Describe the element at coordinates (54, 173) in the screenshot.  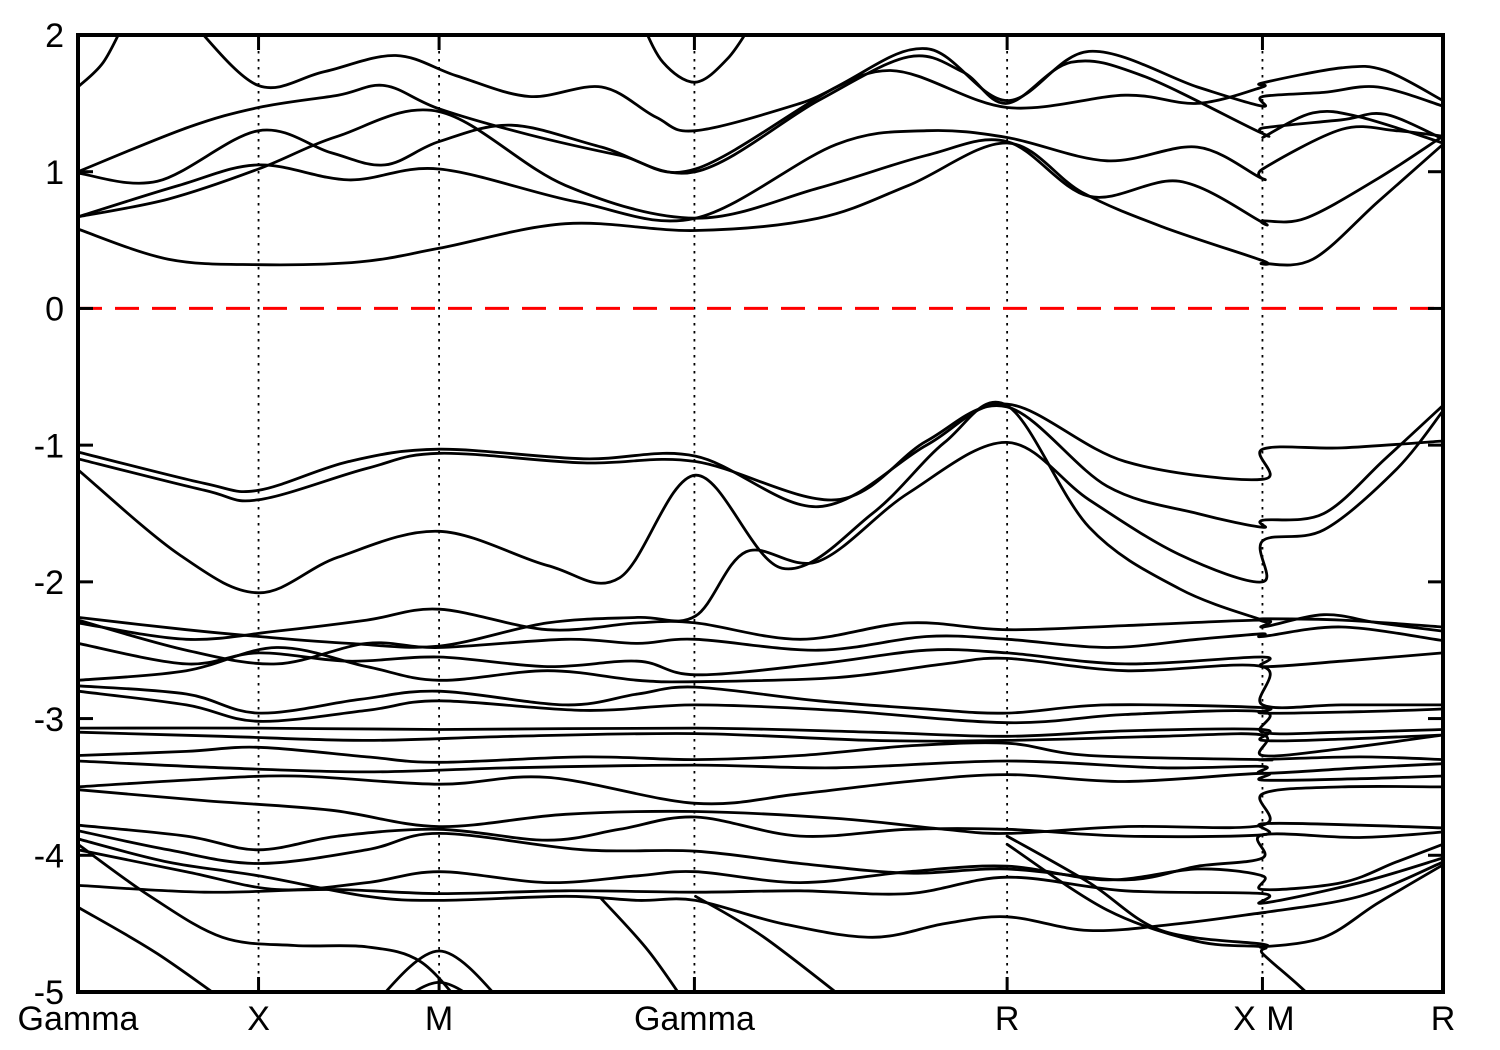
I see `y-tick-label: 1` at that location.